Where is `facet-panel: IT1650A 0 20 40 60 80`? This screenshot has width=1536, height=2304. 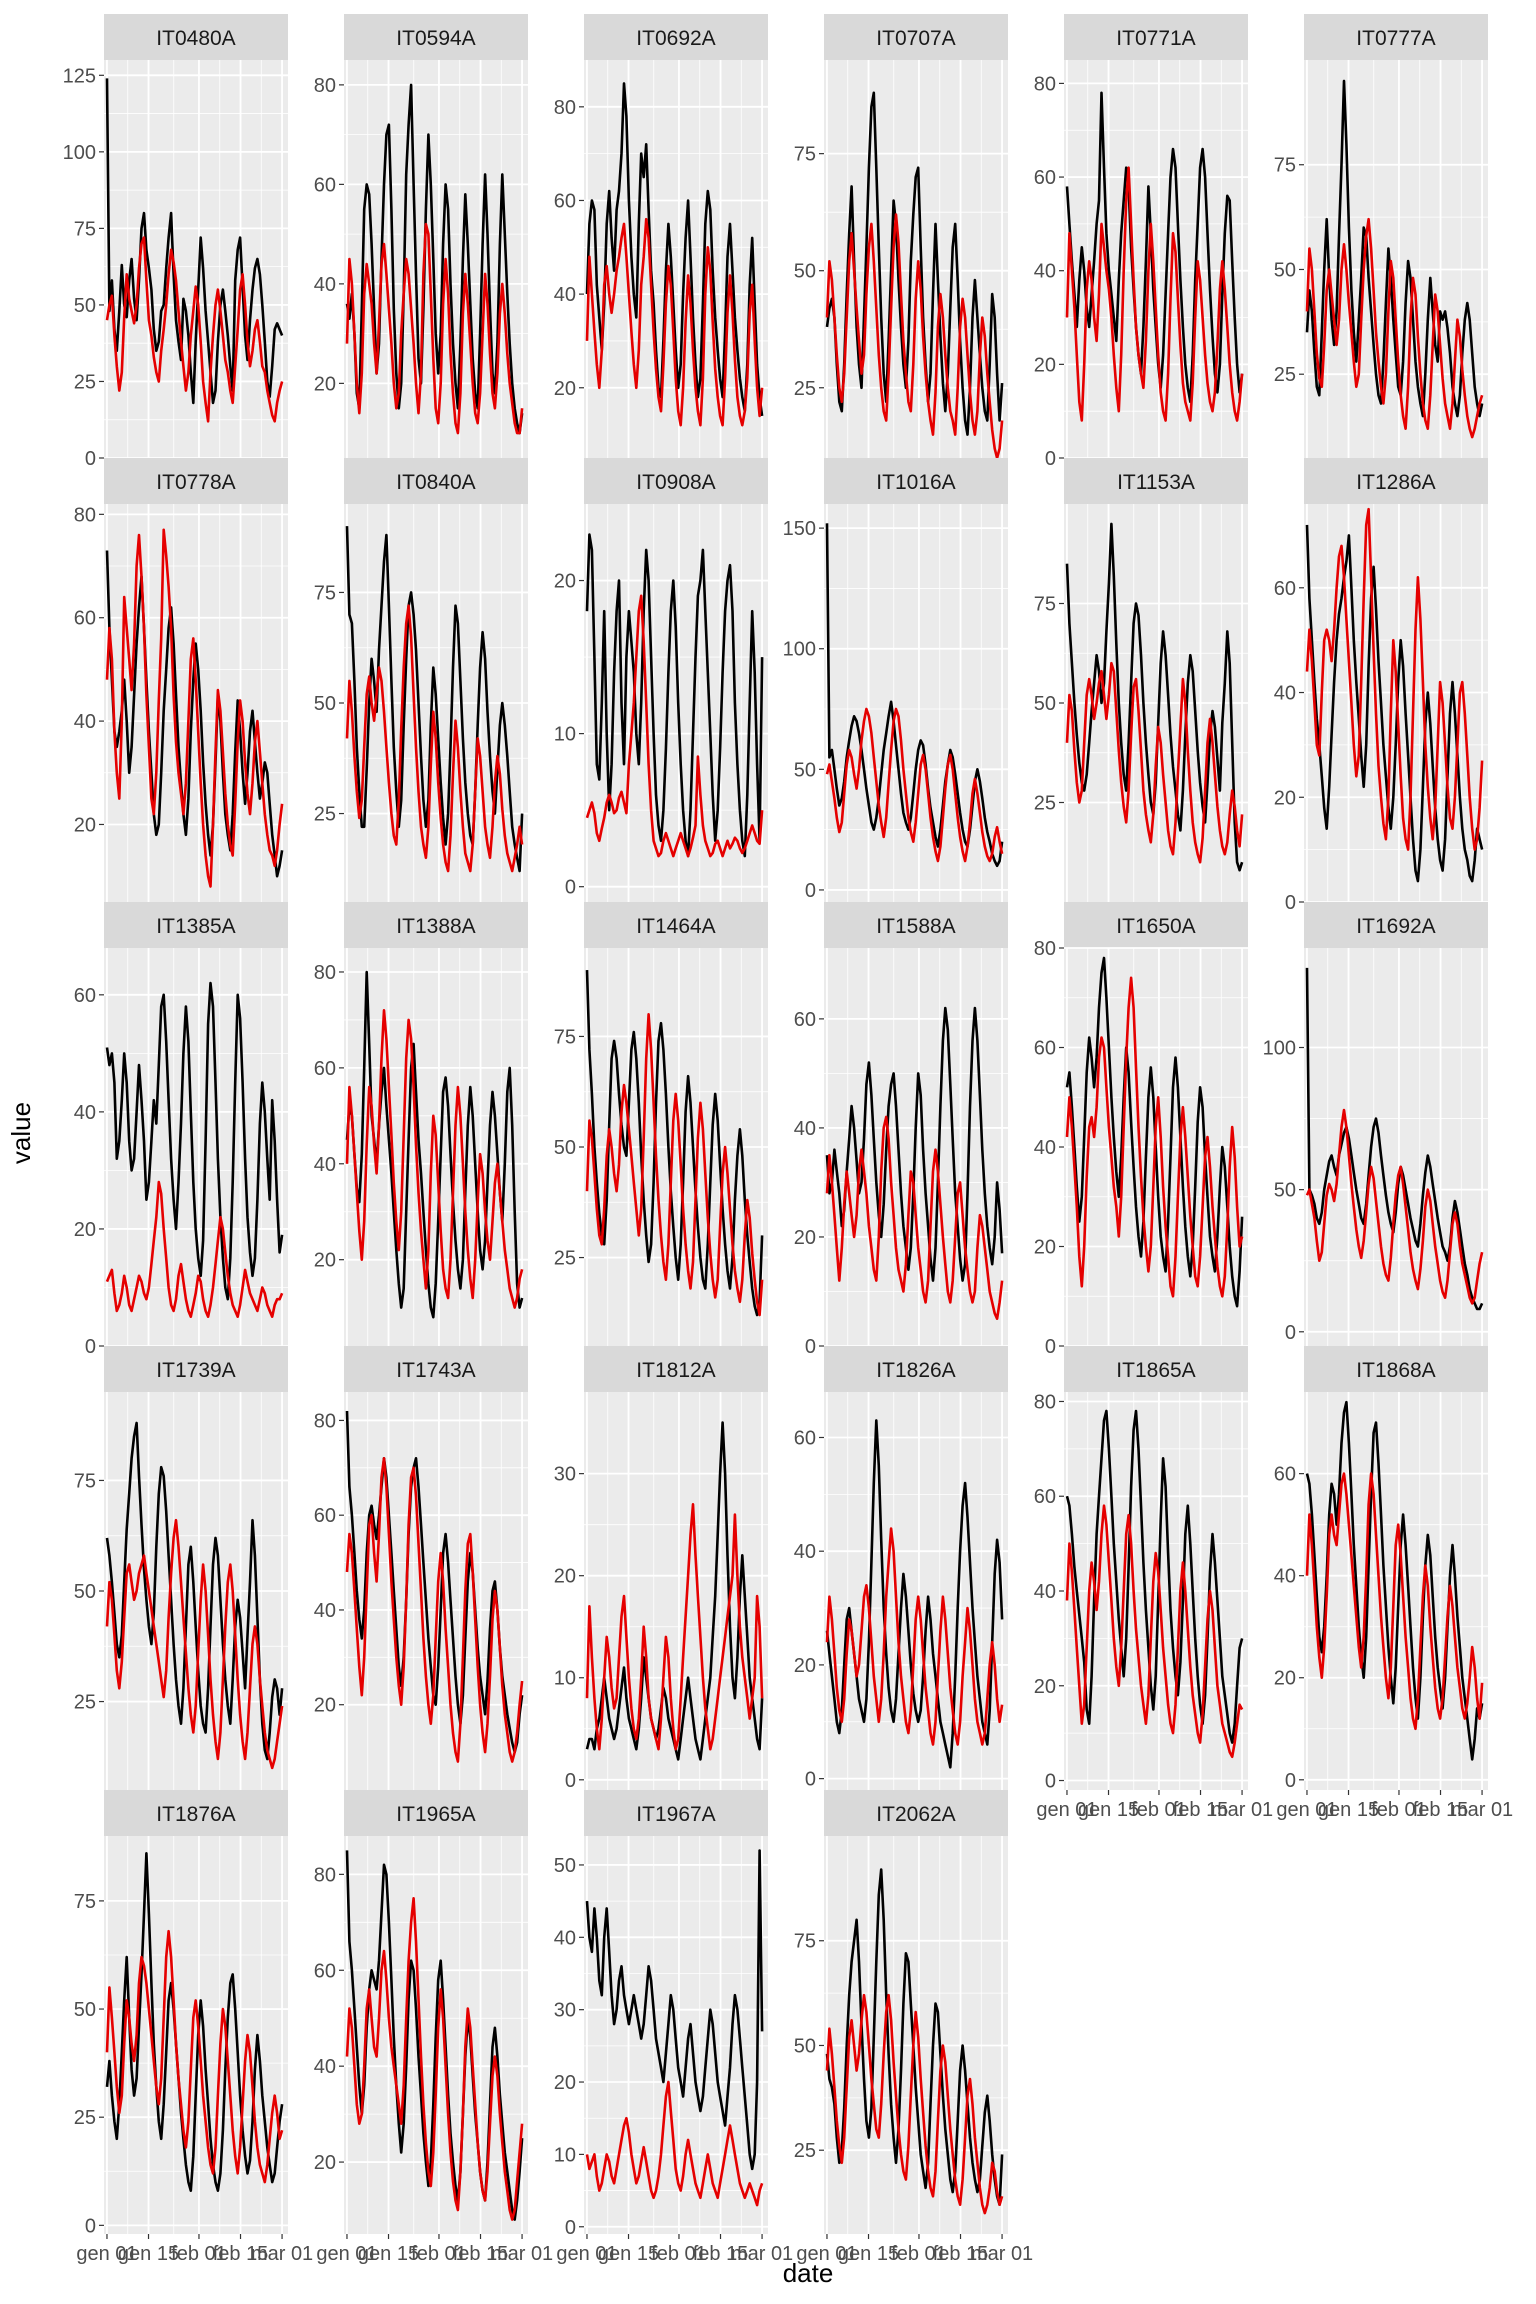
facet-panel: IT1650A 0 20 40 60 80 is located at coordinates (1141, 1130).